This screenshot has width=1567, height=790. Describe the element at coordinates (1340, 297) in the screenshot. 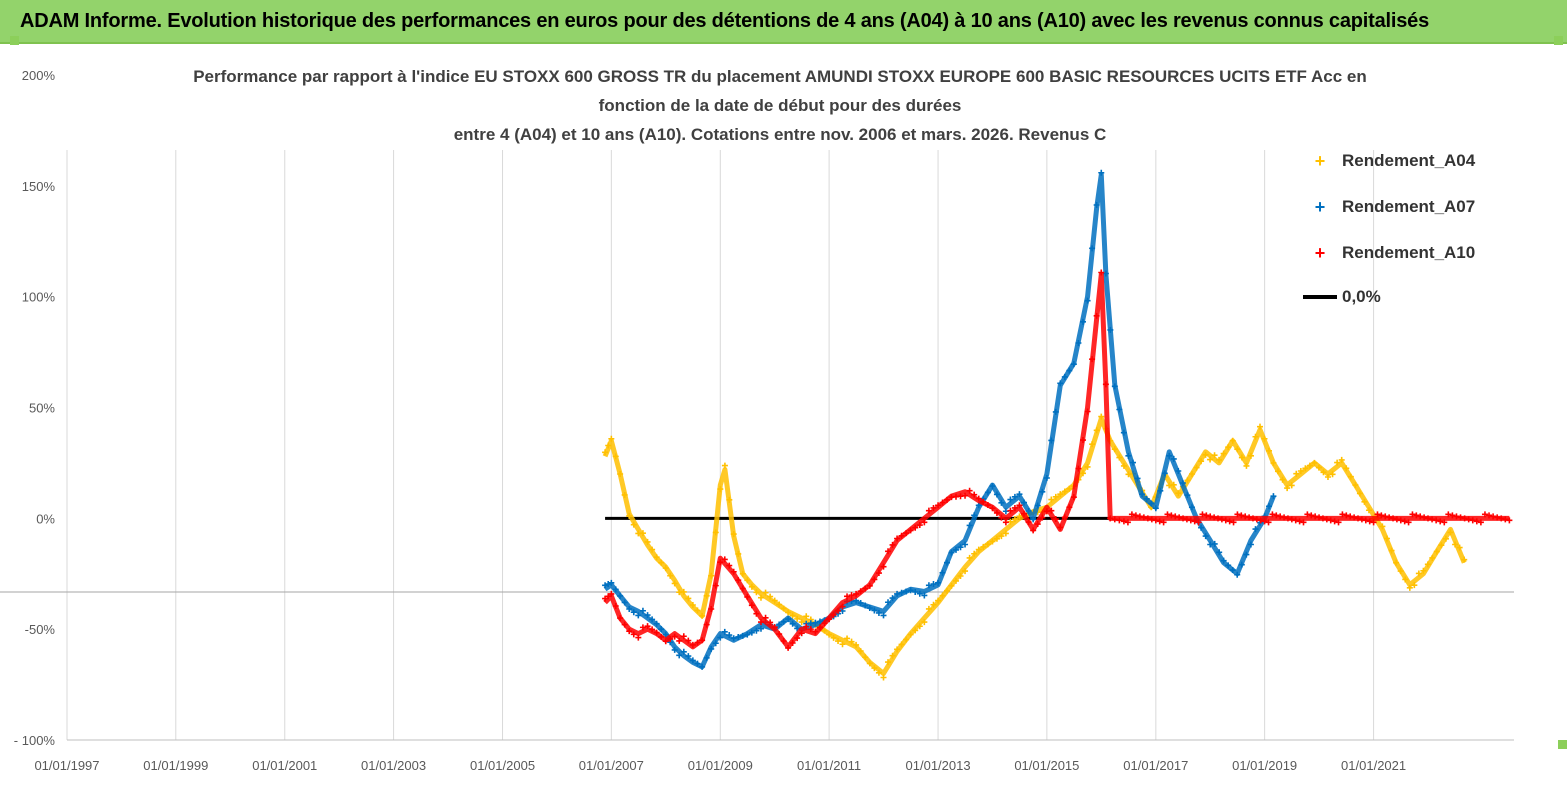

I see `legend-item-zero: 0,0%` at that location.